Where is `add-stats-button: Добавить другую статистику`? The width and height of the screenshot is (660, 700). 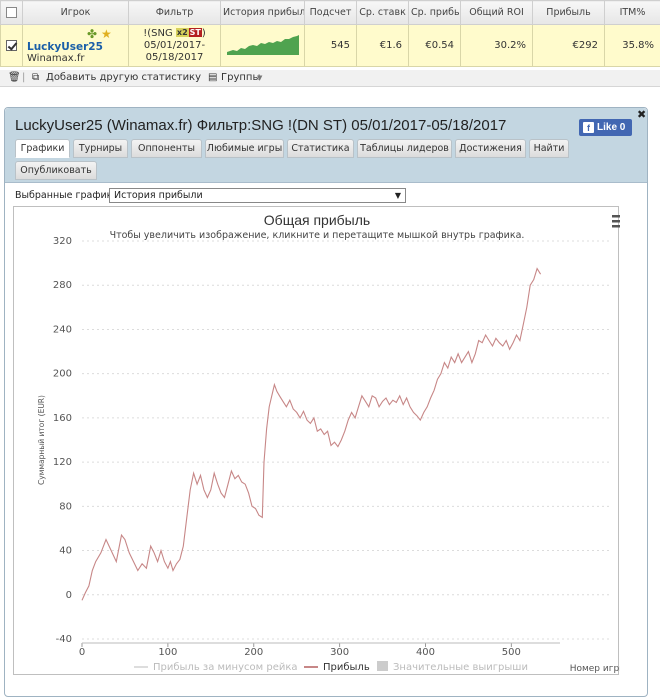 add-stats-button: Добавить другую статистику is located at coordinates (124, 77).